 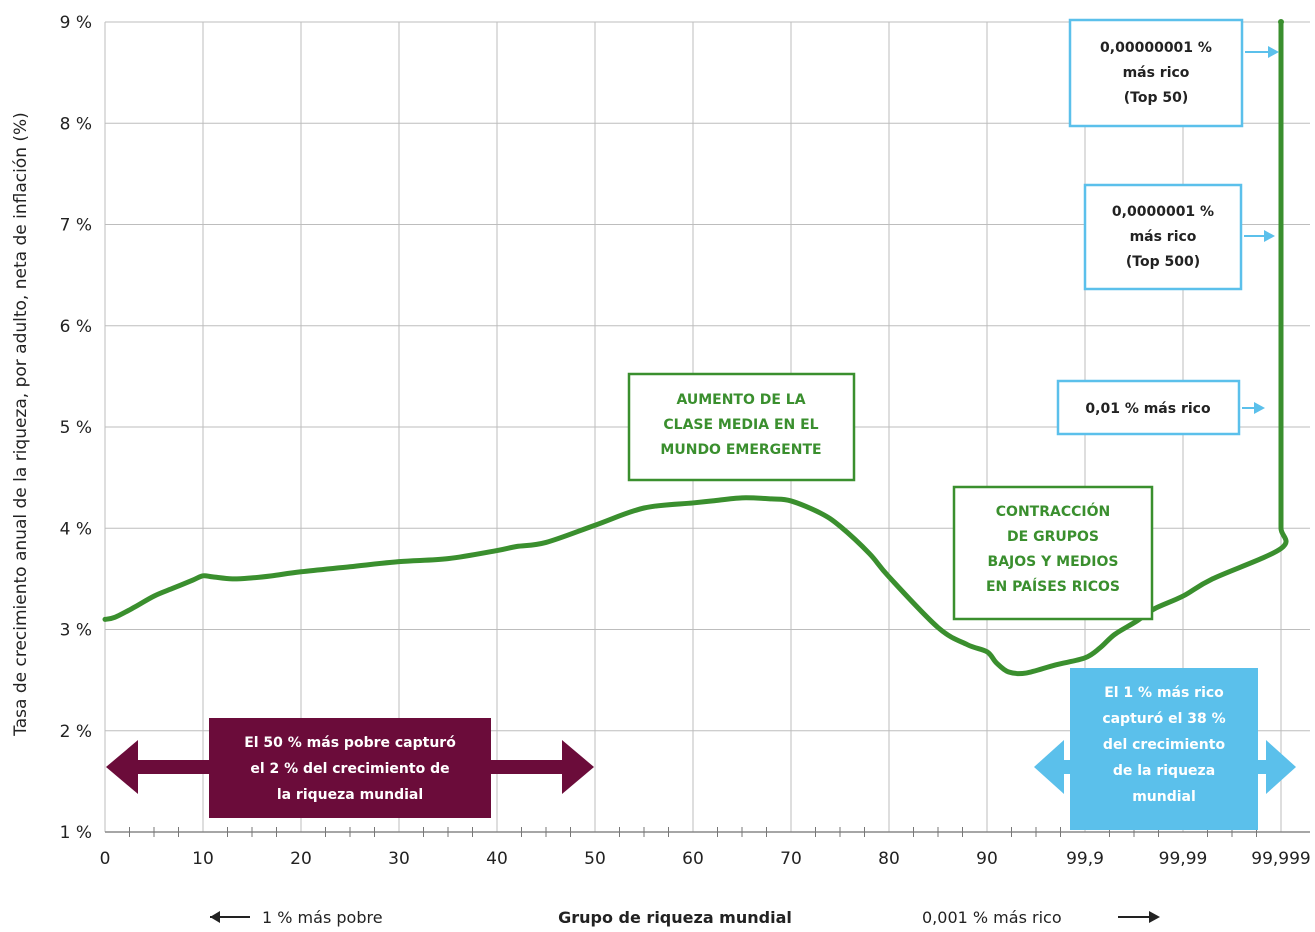 What do you see at coordinates (1053, 586) in the screenshot?
I see `annotation-contraction-line: EN PAÍSES RICOS` at bounding box center [1053, 586].